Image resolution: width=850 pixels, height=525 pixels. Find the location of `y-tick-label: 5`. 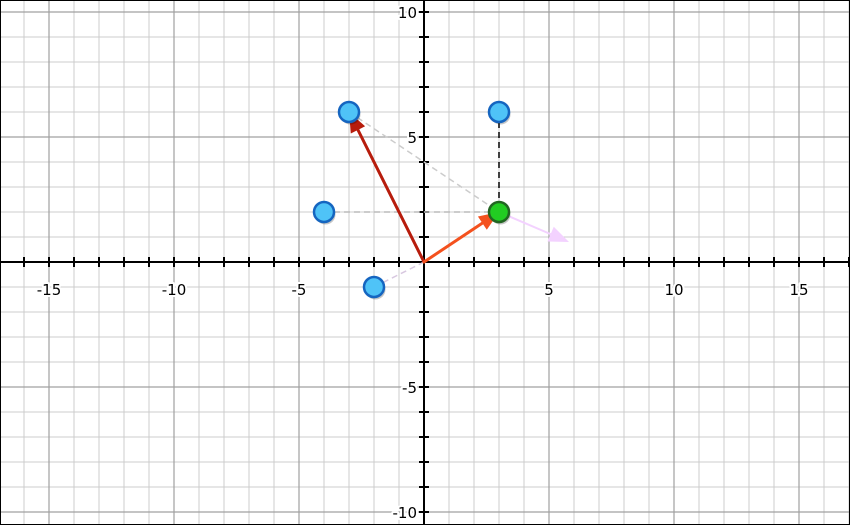

y-tick-label: 5 is located at coordinates (412, 138).